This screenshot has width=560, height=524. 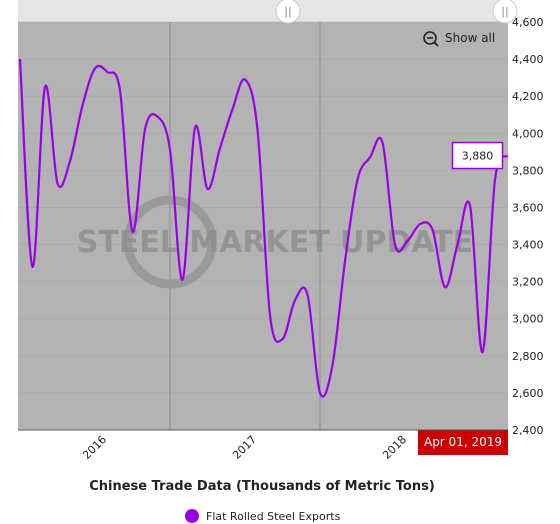 I want to click on y-tick-label: 3,400, so click(x=528, y=245).